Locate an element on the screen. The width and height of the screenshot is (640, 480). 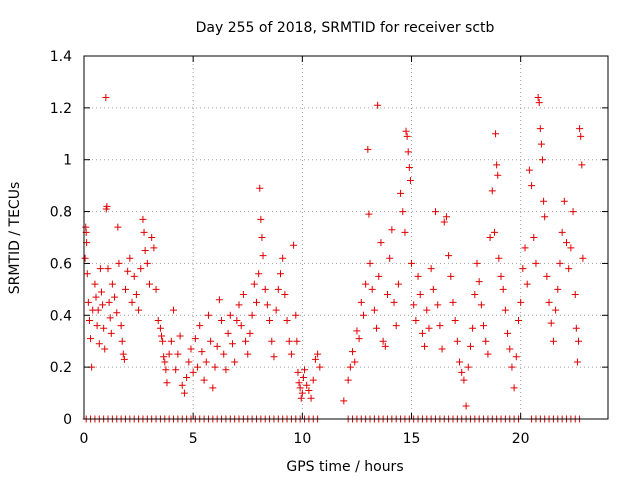
y-tick-label: 1 is located at coordinates (67, 161).